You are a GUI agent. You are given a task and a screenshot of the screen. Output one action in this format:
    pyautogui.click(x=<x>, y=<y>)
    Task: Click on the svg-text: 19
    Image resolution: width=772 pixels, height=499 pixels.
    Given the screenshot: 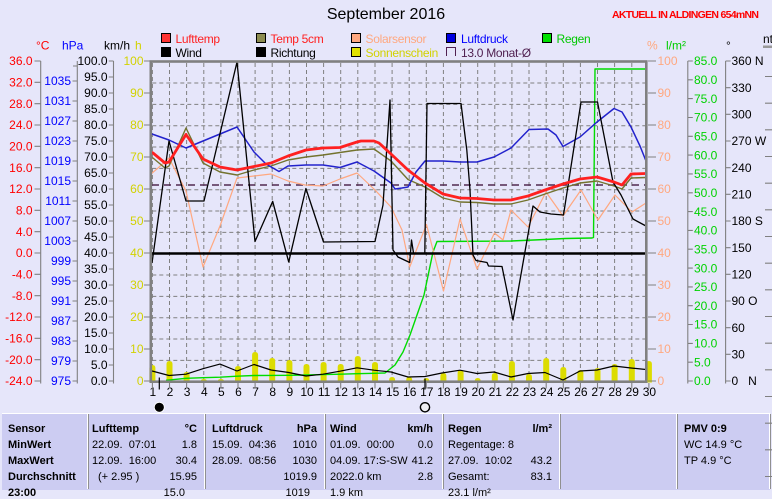 What is the action you would take?
    pyautogui.click(x=461, y=392)
    